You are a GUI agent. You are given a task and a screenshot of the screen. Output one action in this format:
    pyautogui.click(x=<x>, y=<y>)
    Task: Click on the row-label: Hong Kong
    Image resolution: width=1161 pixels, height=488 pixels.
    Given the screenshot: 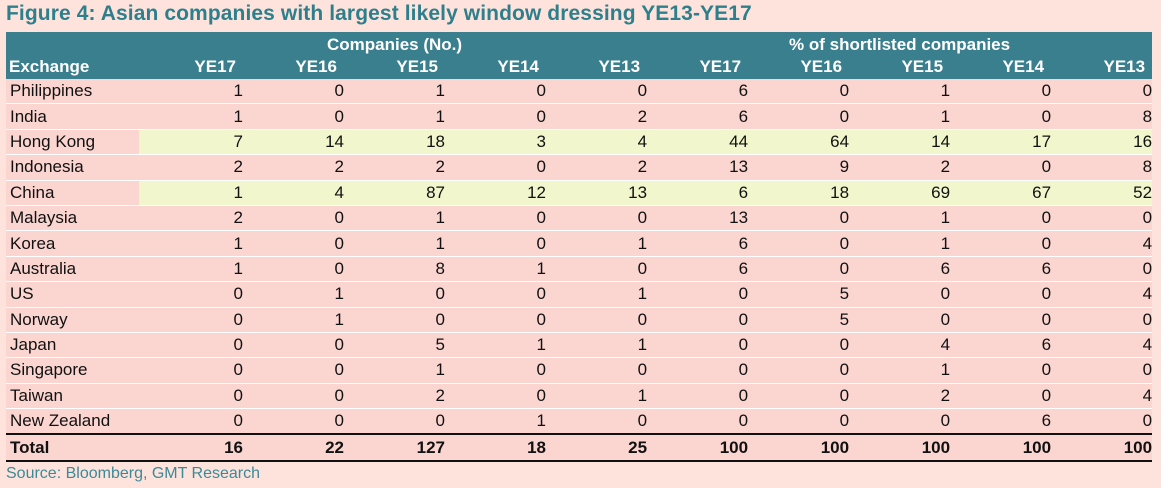 What is the action you would take?
    pyautogui.click(x=74, y=142)
    